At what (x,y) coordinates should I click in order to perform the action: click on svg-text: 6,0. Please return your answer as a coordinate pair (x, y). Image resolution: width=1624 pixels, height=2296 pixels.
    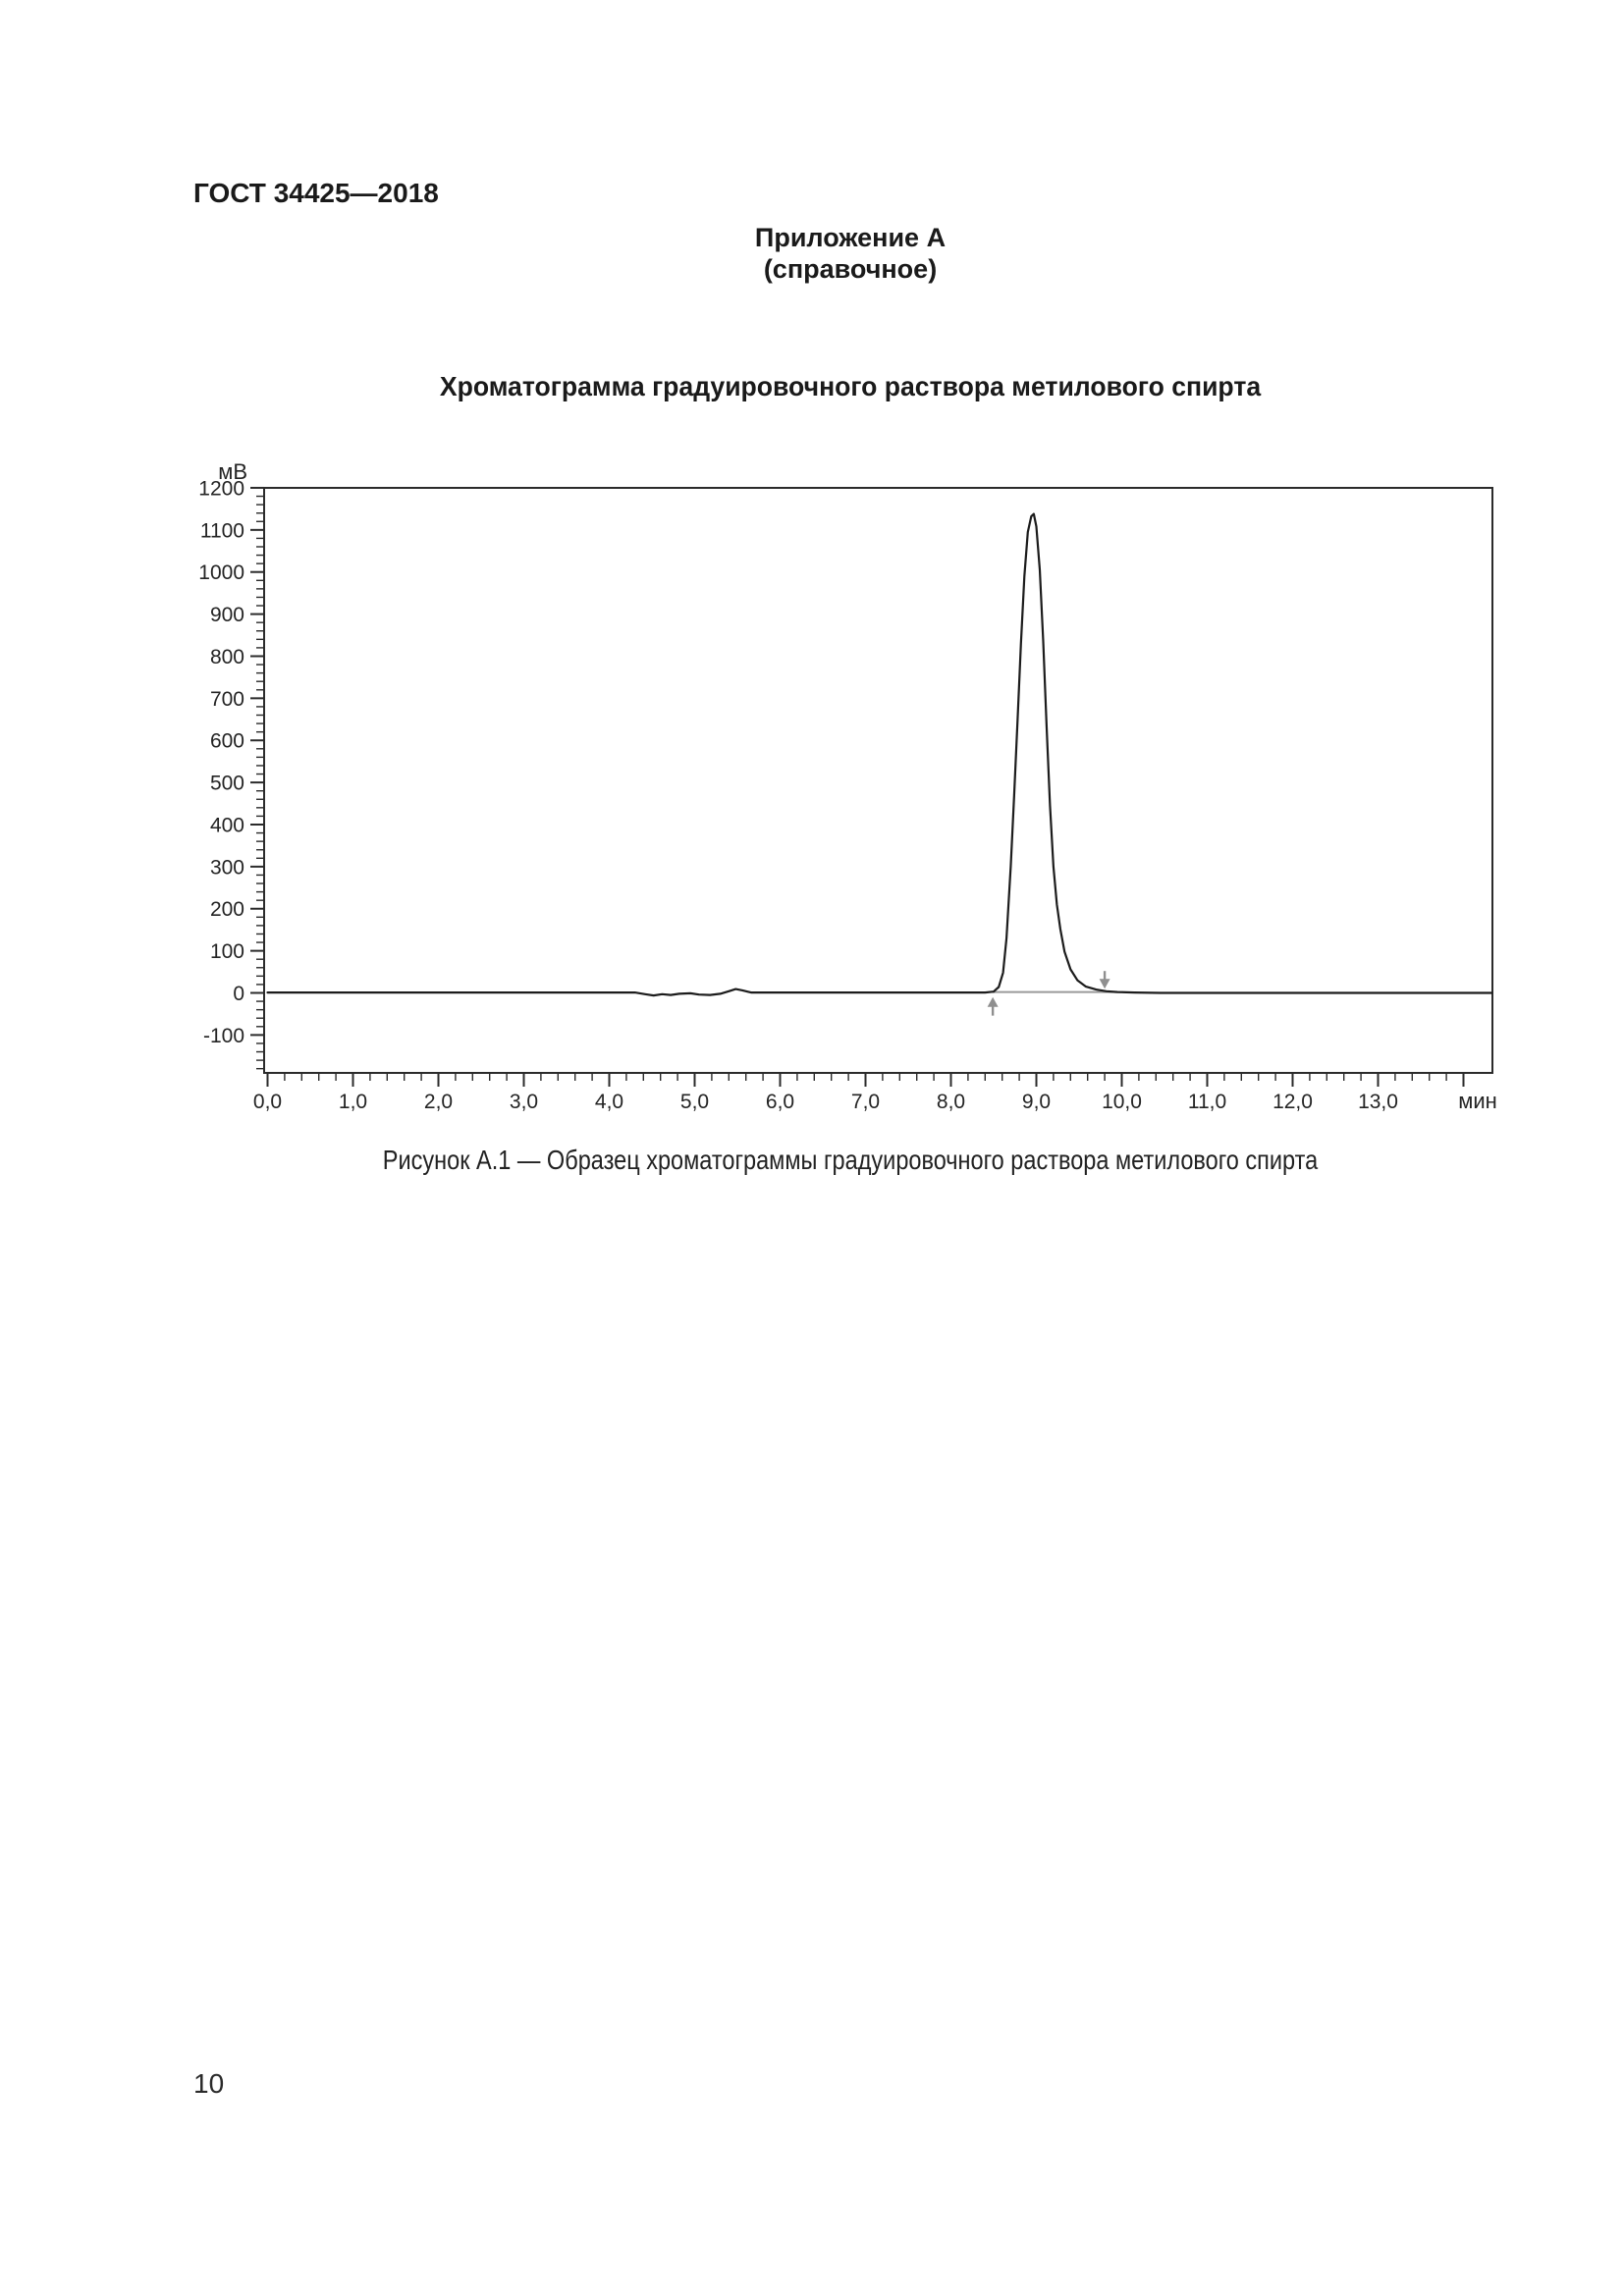
    Looking at the image, I should click on (780, 1102).